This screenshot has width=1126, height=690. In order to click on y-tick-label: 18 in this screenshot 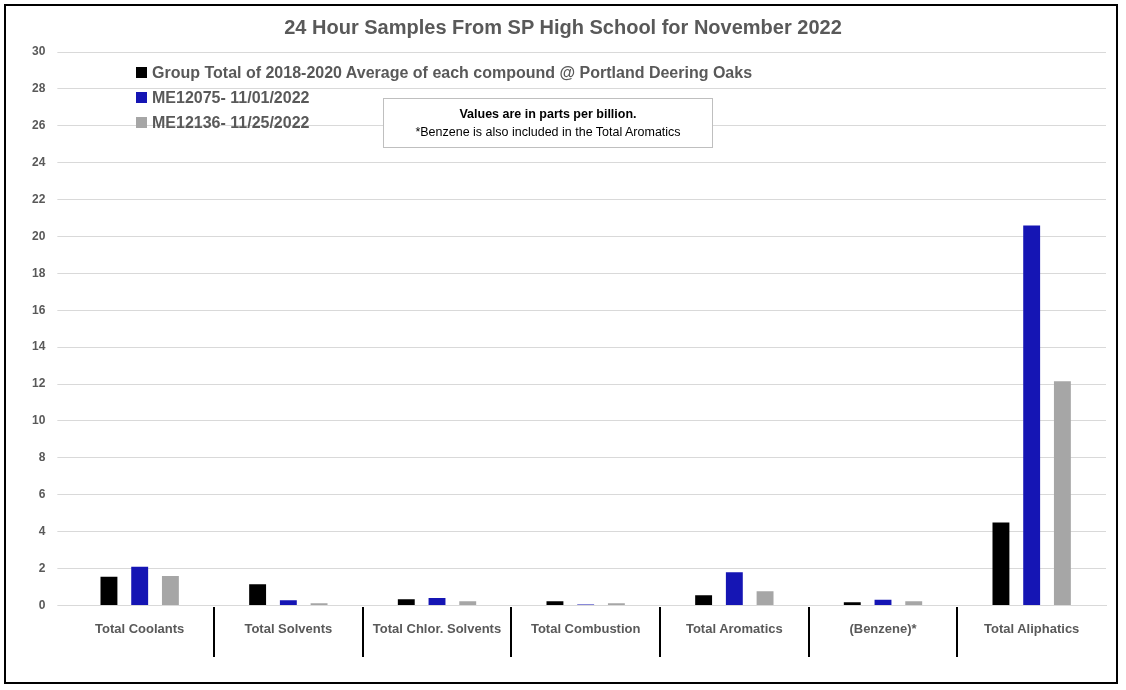, I will do `click(38, 272)`.